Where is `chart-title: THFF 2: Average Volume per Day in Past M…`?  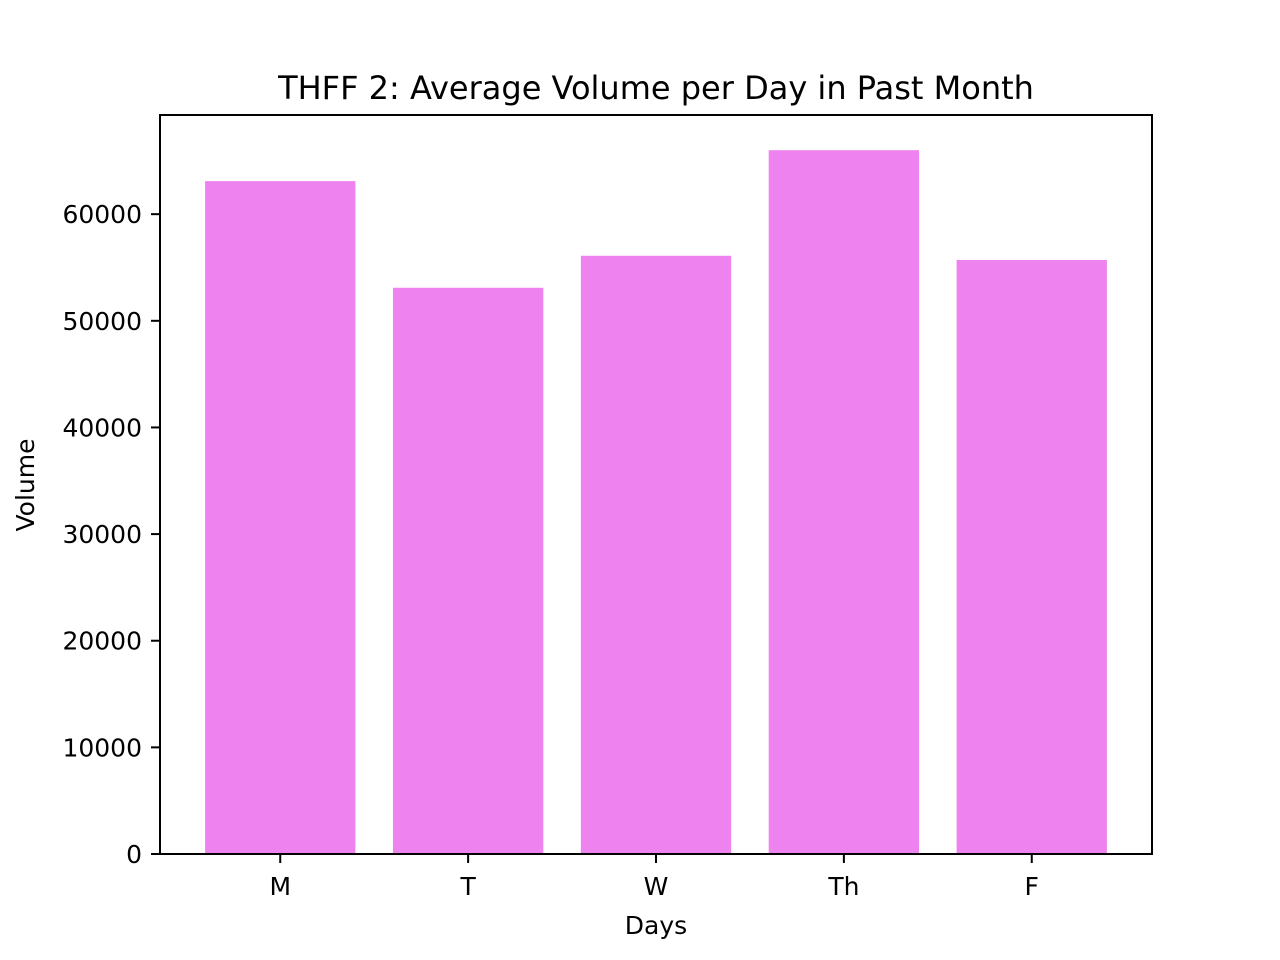
chart-title: THFF 2: Average Volume per Day in Past M… is located at coordinates (655, 88).